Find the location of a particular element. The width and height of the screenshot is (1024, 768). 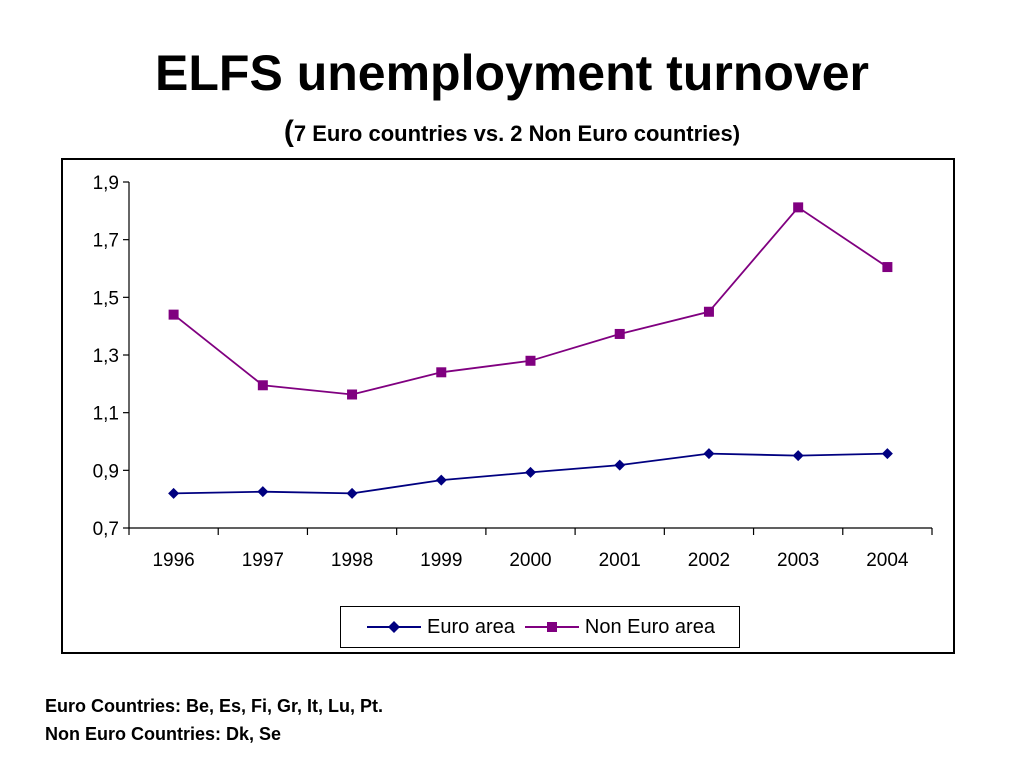

subtitle-open-paren: ( is located at coordinates (288, 131).